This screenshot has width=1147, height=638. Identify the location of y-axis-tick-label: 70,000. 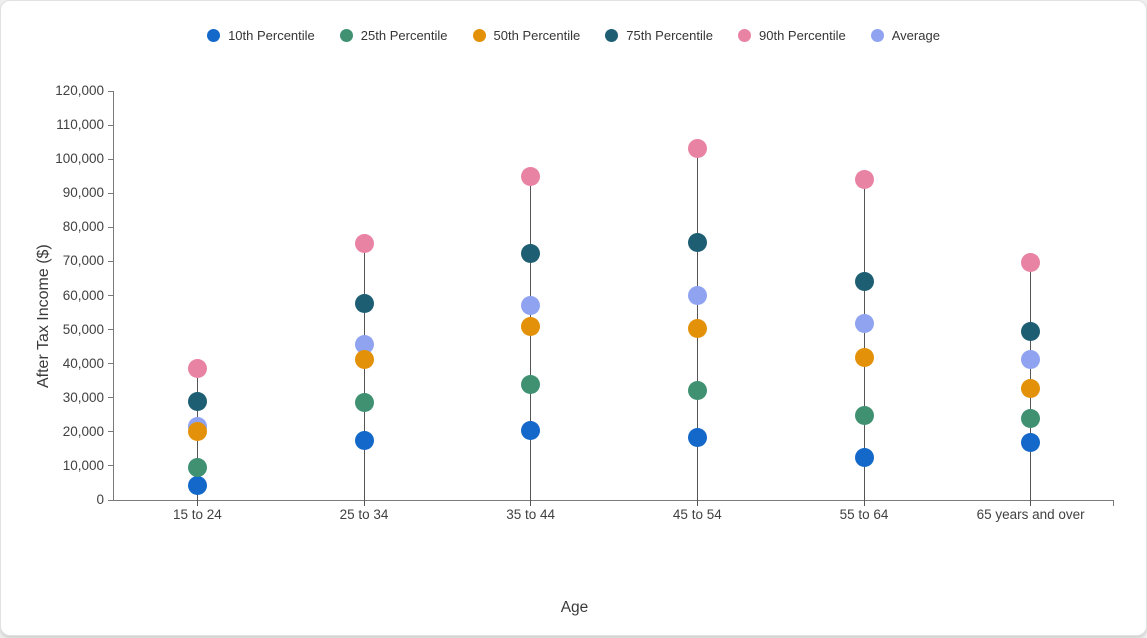
(83, 261).